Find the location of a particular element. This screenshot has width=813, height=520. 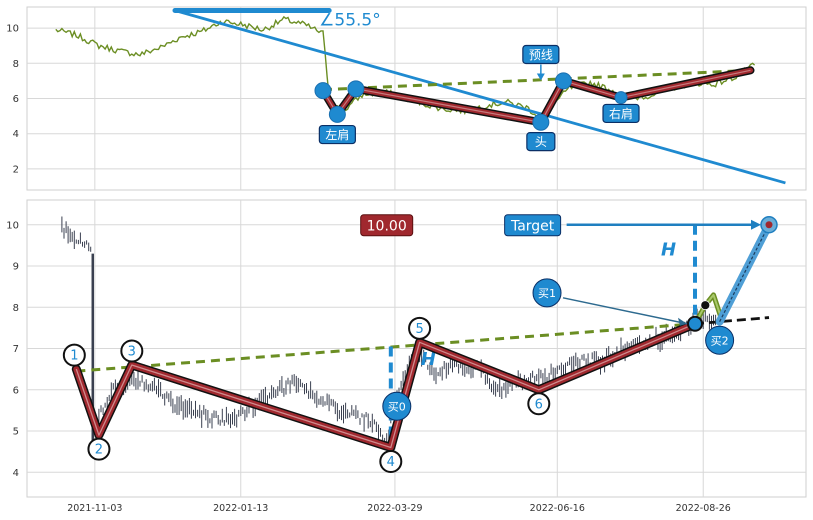

top-neckline is located at coordinates (536, 80).